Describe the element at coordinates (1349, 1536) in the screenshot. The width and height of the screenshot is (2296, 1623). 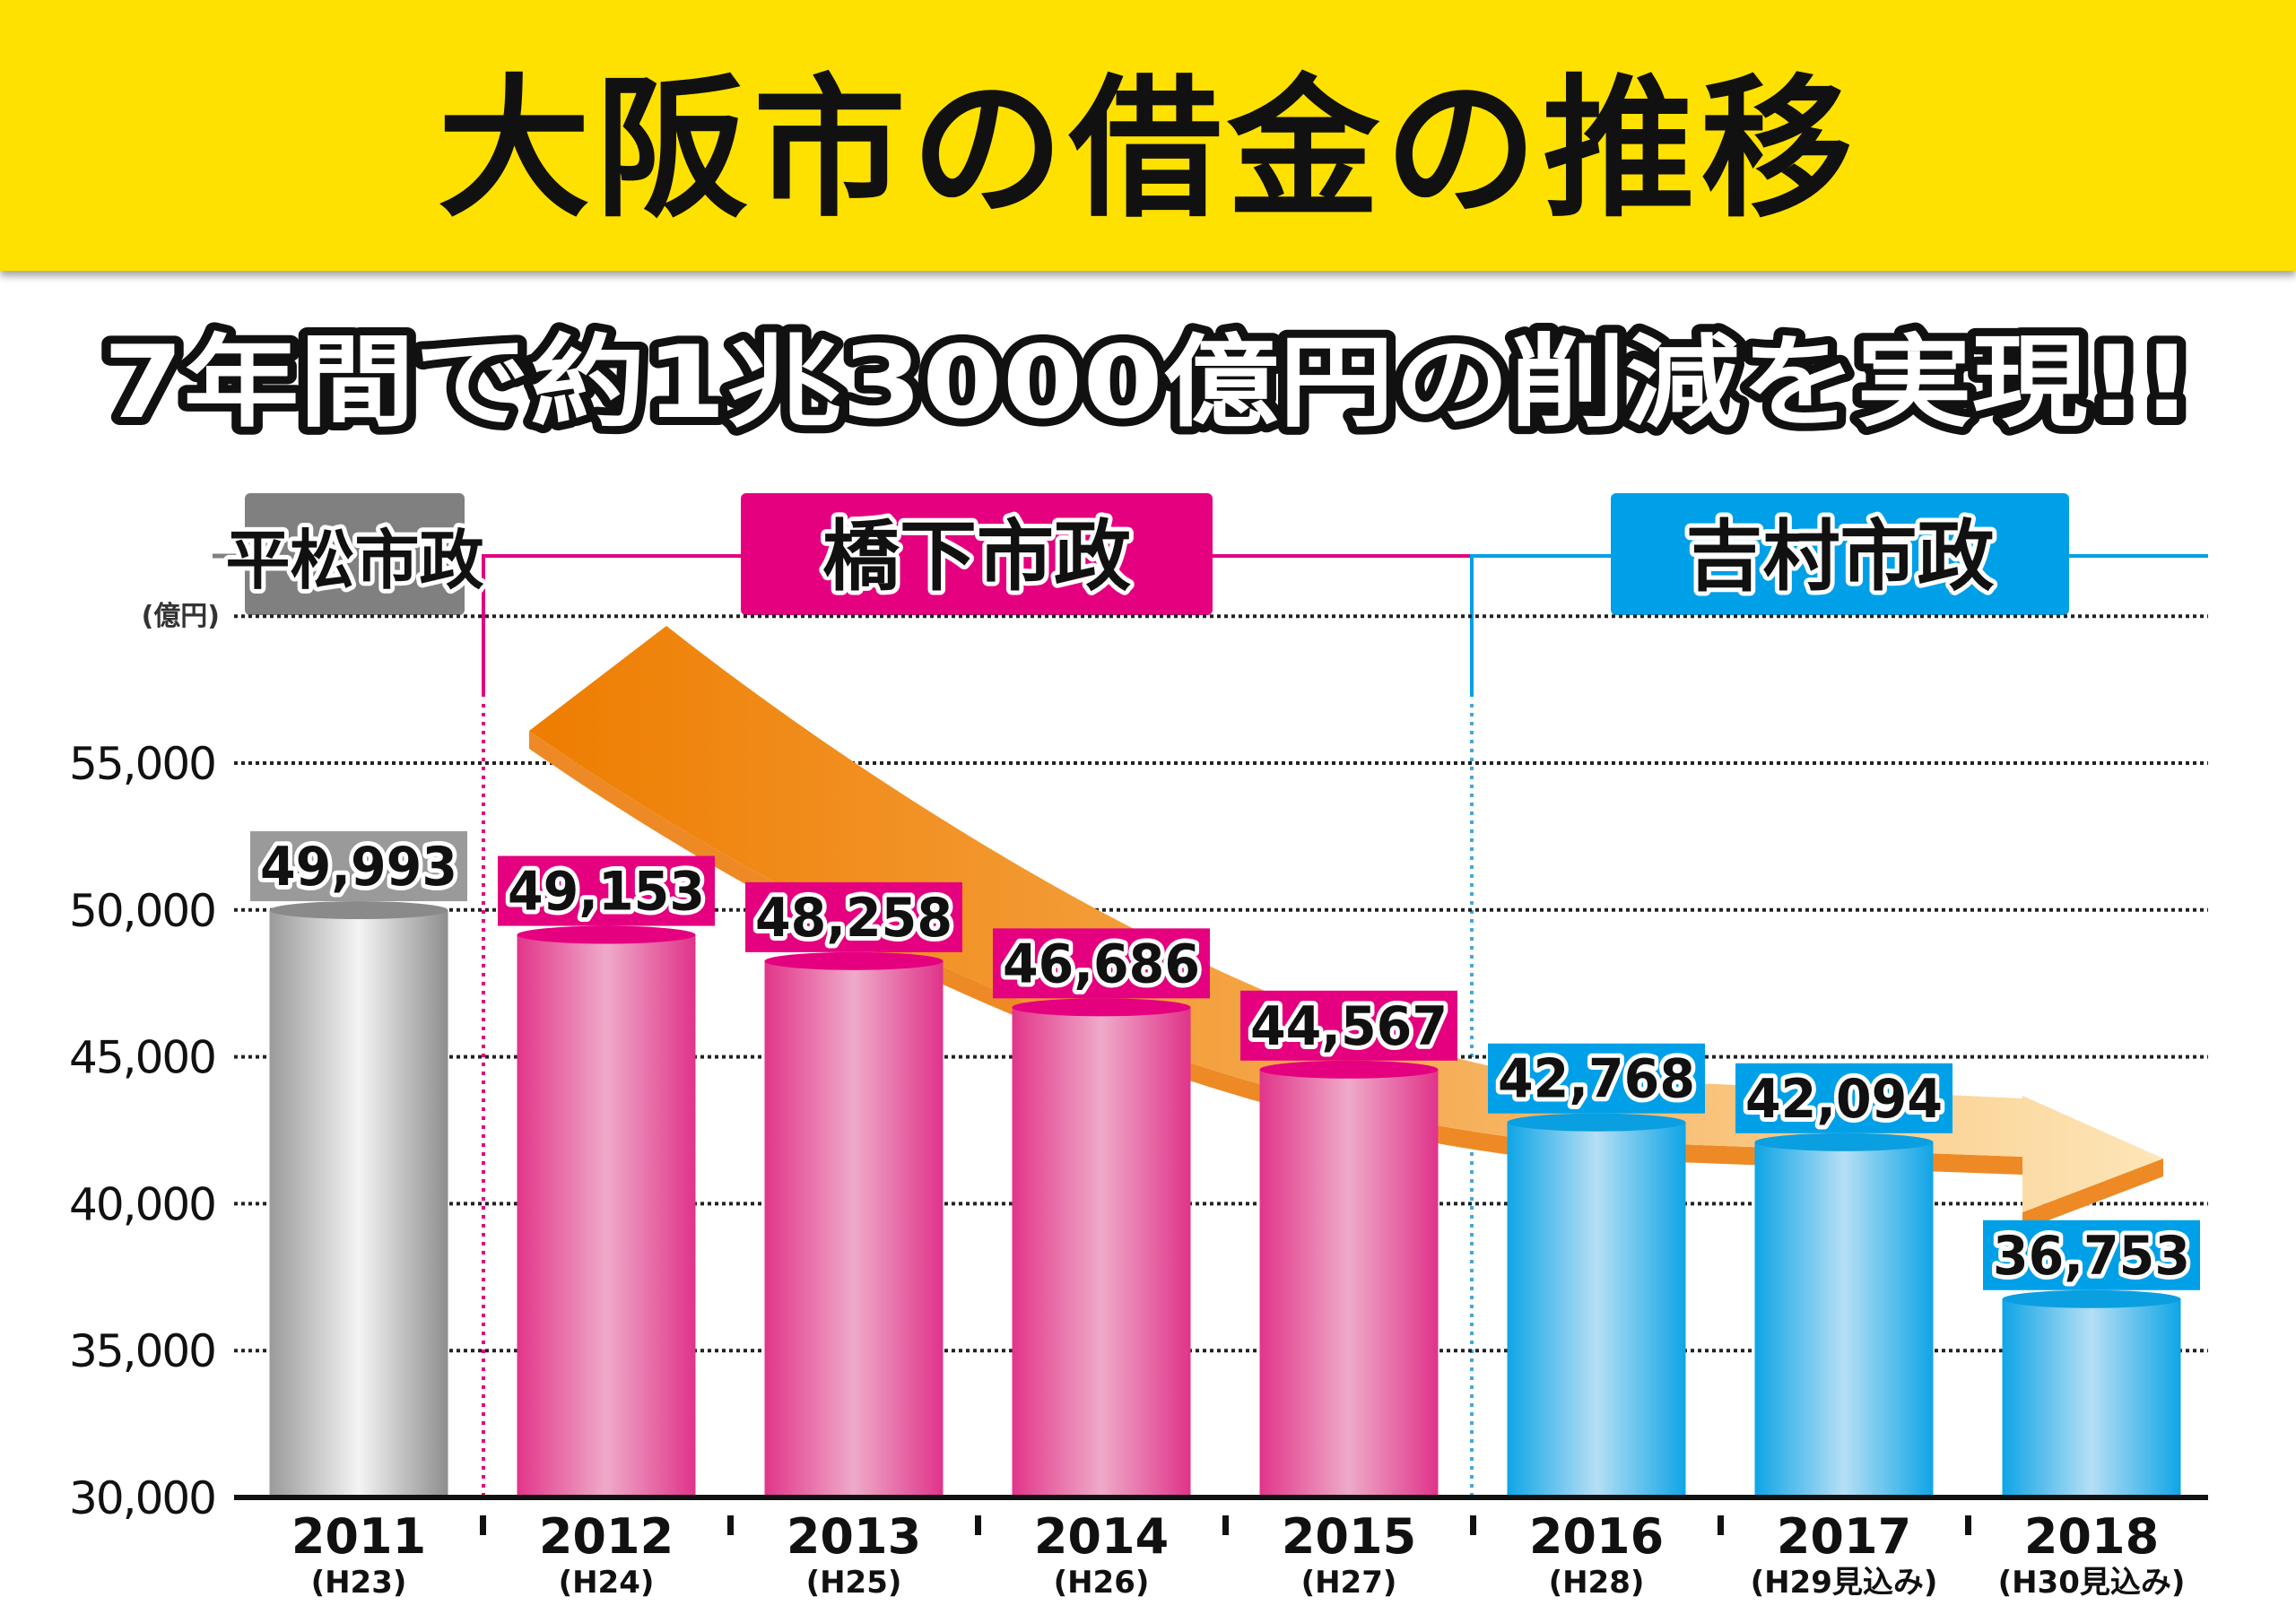
I see `x-tick-label: 2015` at that location.